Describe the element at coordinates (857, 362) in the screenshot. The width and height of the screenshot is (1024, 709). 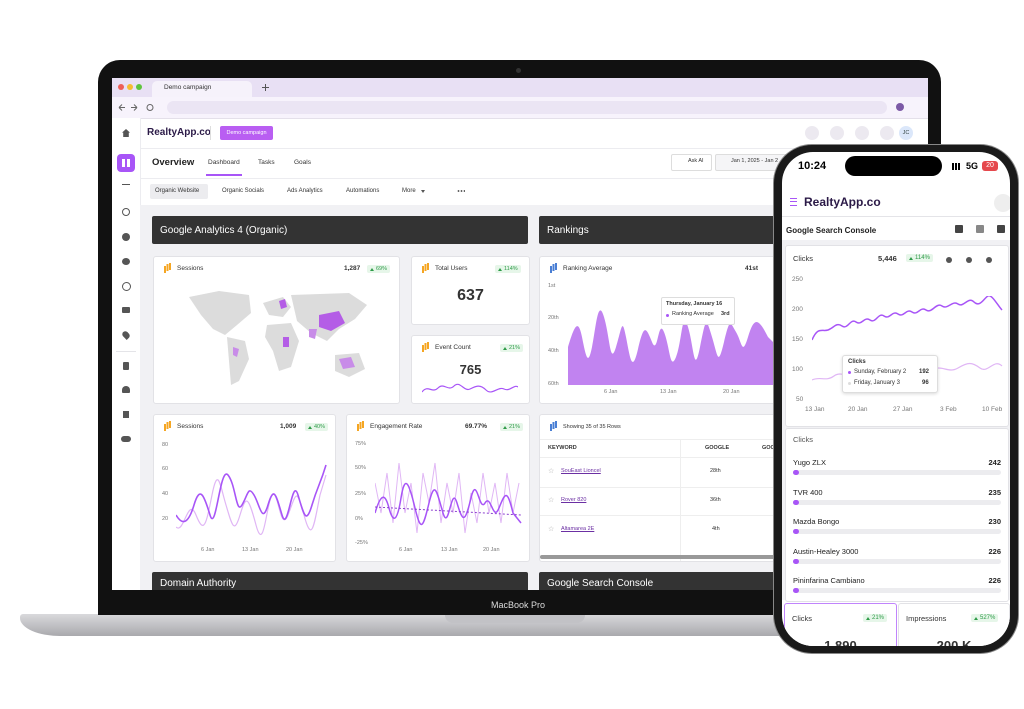
I see `tooltip-title: Clicks` at that location.